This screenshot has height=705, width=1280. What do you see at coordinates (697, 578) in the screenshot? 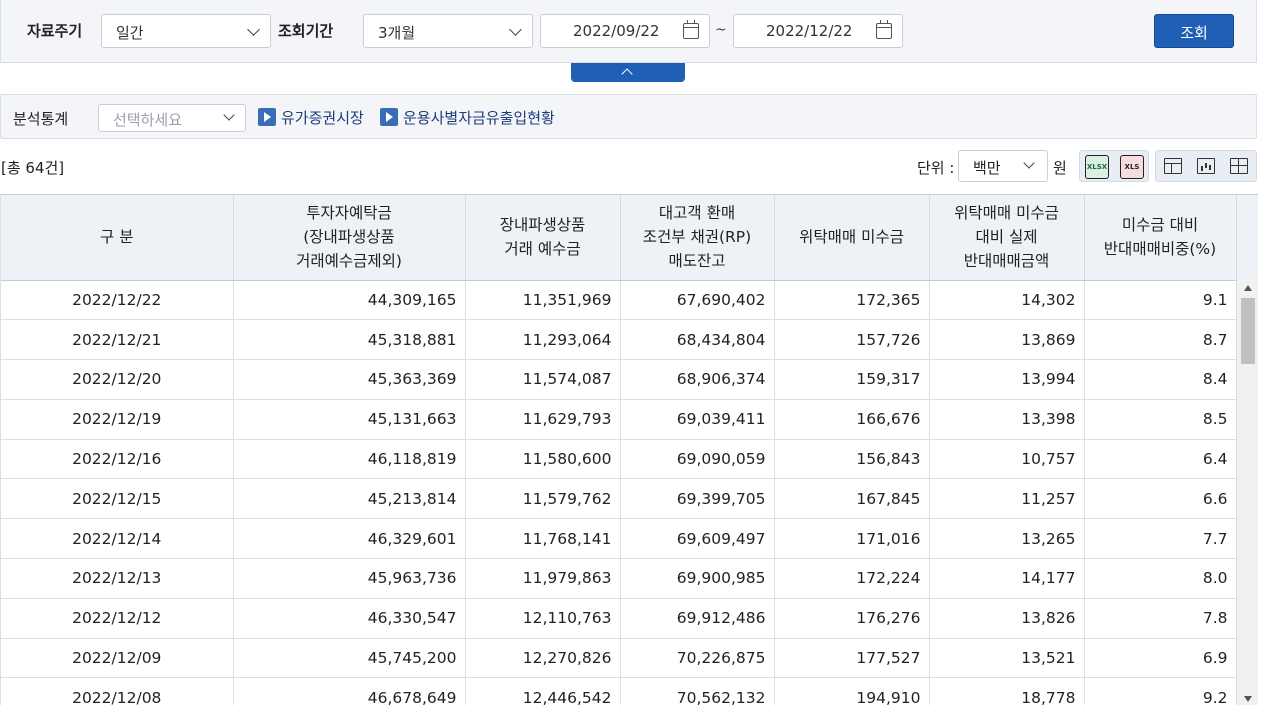
I see `value-cell: 69,900,985` at bounding box center [697, 578].